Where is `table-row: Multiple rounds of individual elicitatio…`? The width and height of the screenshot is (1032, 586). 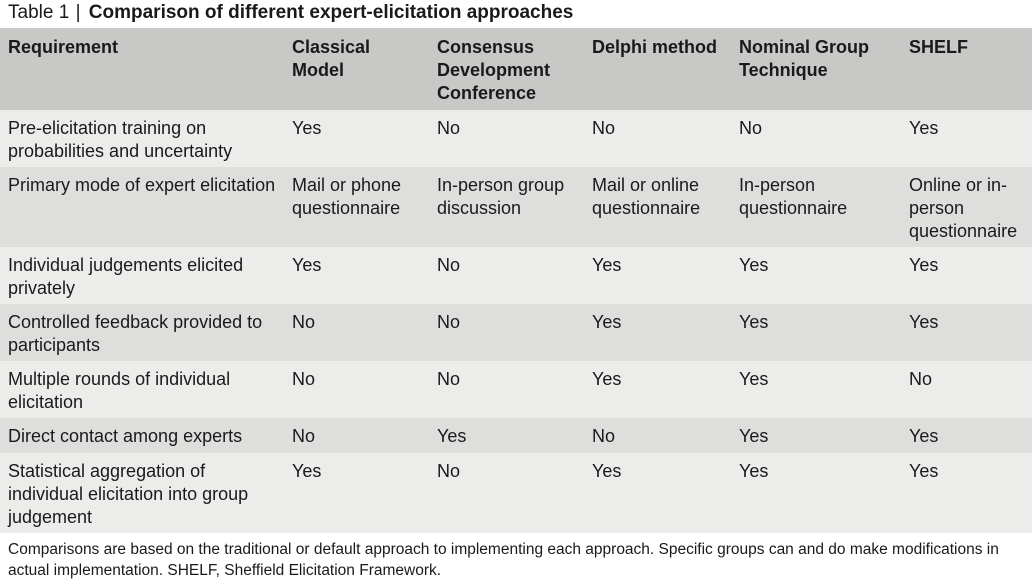
table-row: Multiple rounds of individual elicitatio… is located at coordinates (516, 389).